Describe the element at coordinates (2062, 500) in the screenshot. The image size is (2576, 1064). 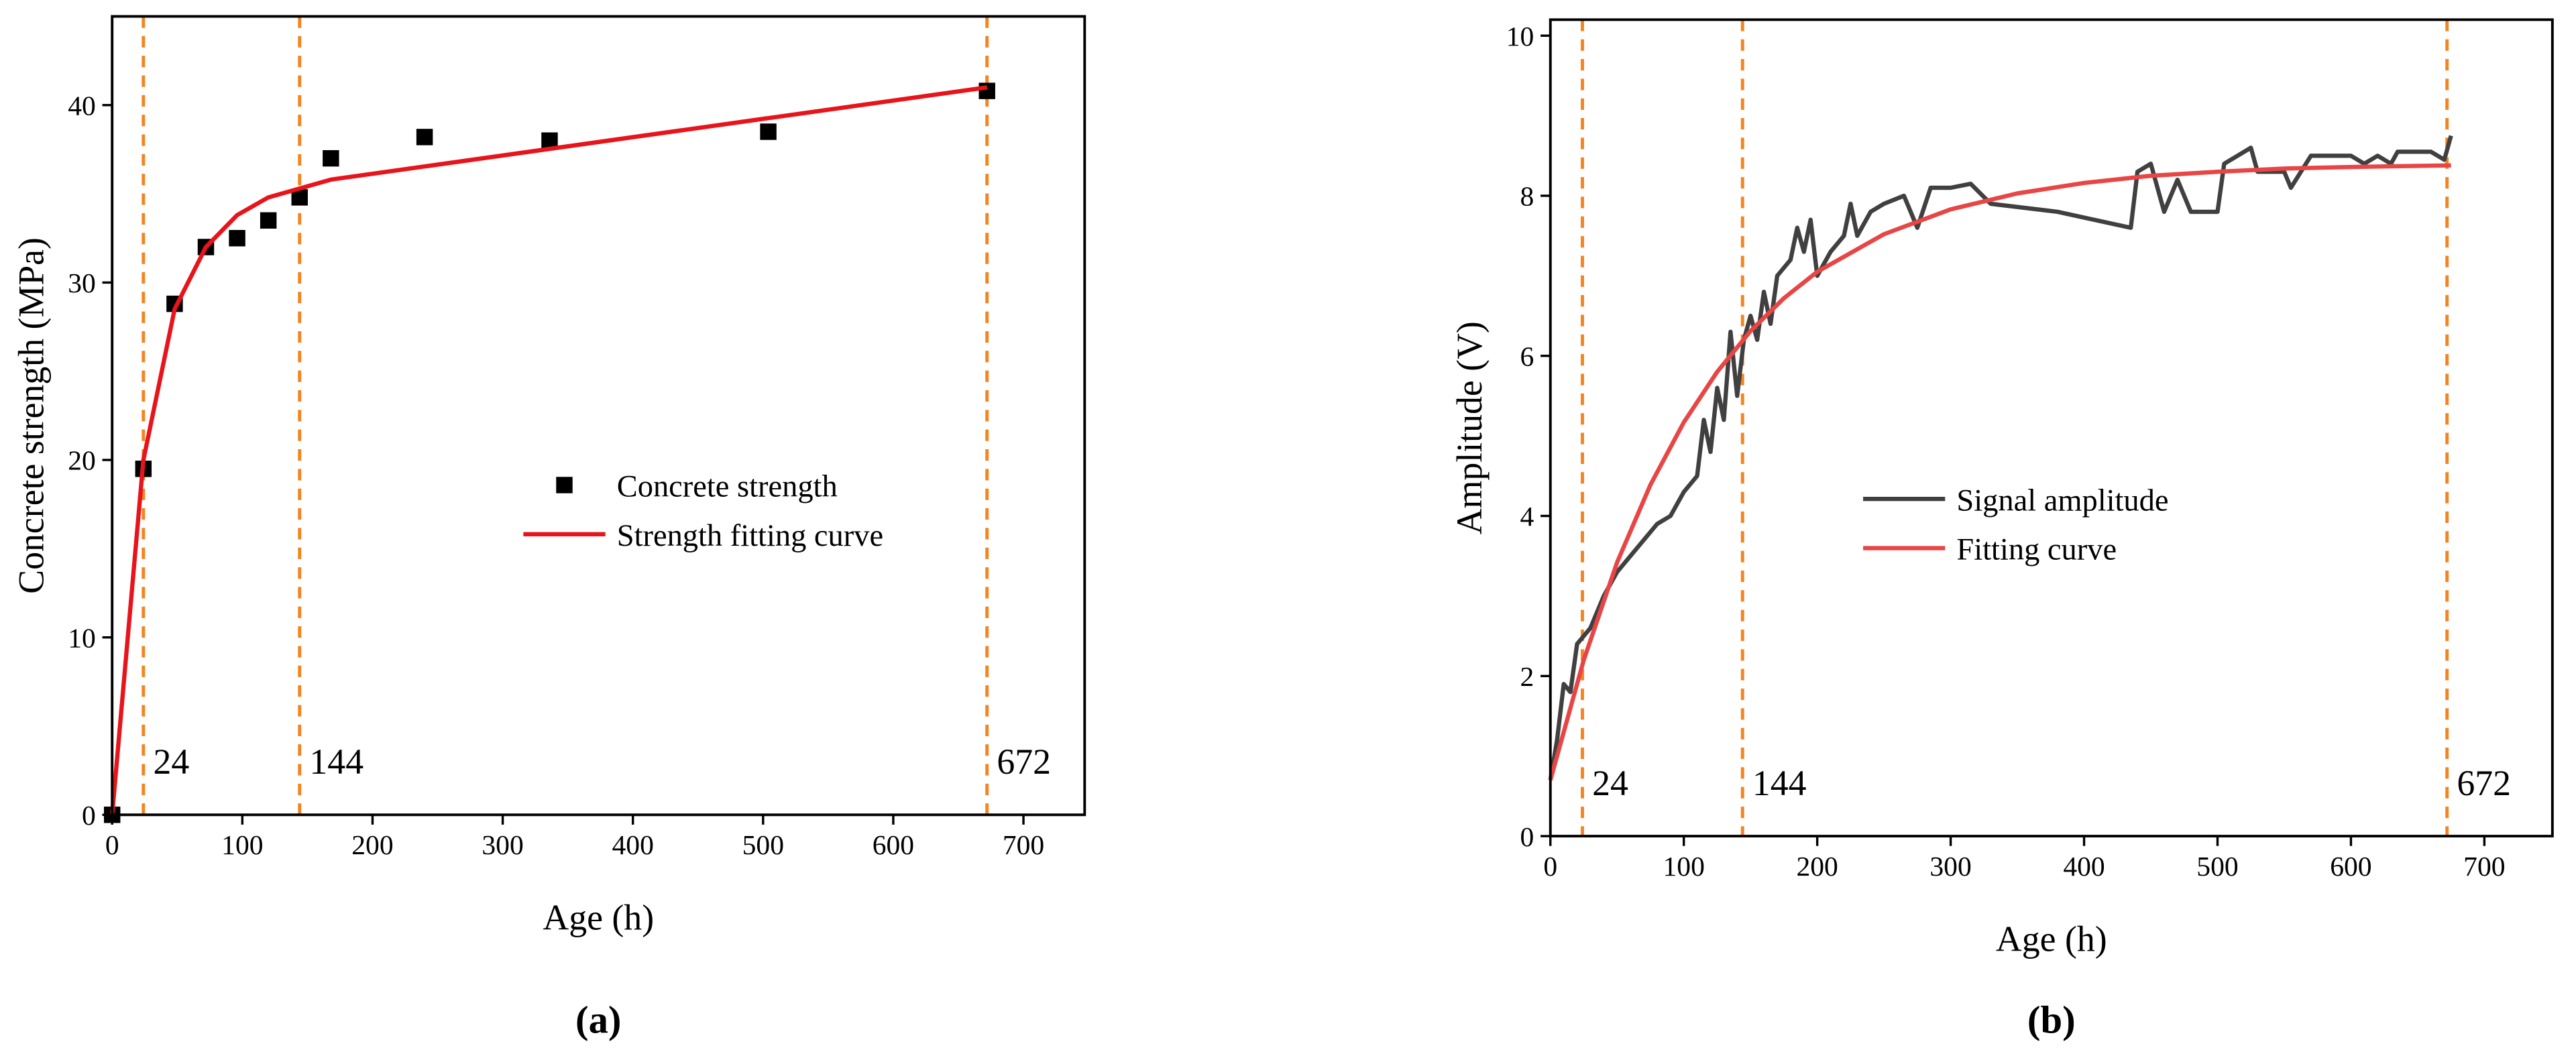
I see `legend-label: Signal amplitude` at that location.